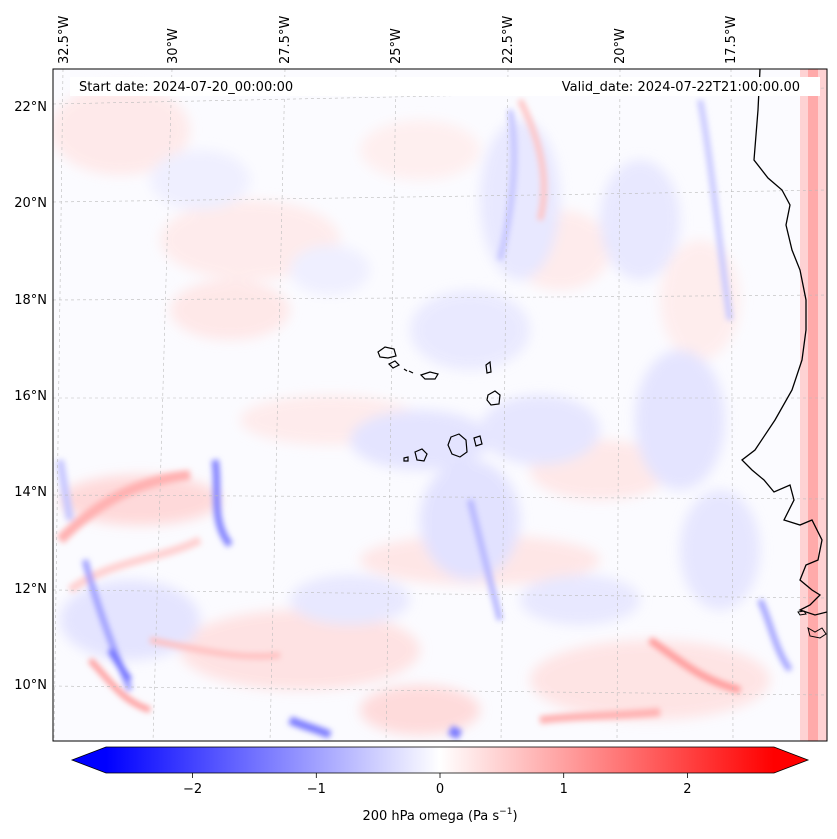 The width and height of the screenshot is (837, 839). I want to click on lat-label: 22°N, so click(30, 107).